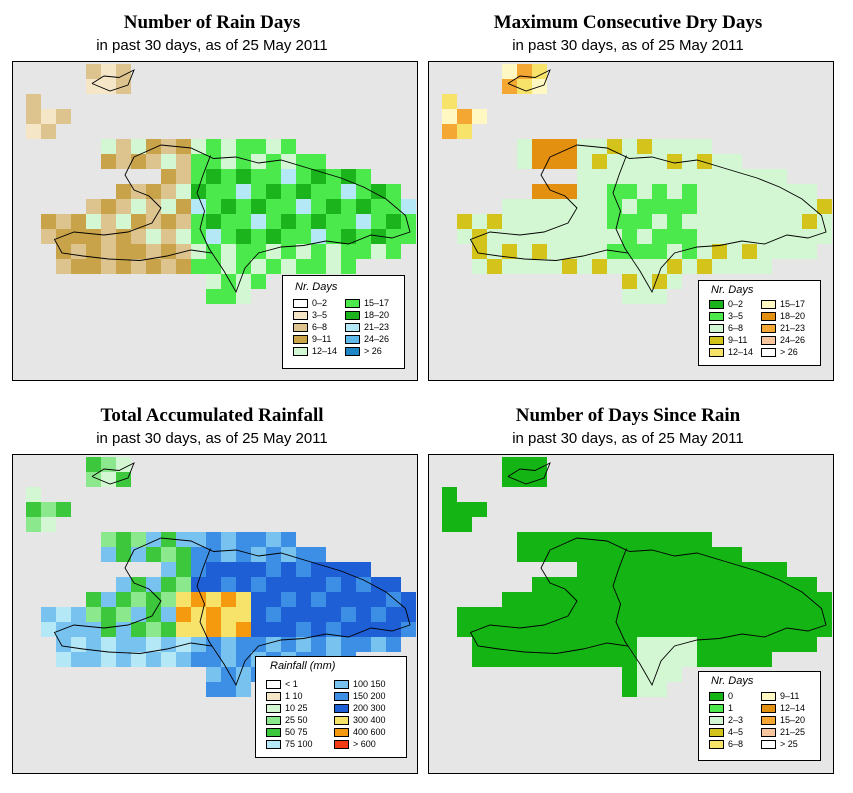 The height and width of the screenshot is (793, 853). What do you see at coordinates (287, 720) in the screenshot?
I see `legend-entry: 25 50` at bounding box center [287, 720].